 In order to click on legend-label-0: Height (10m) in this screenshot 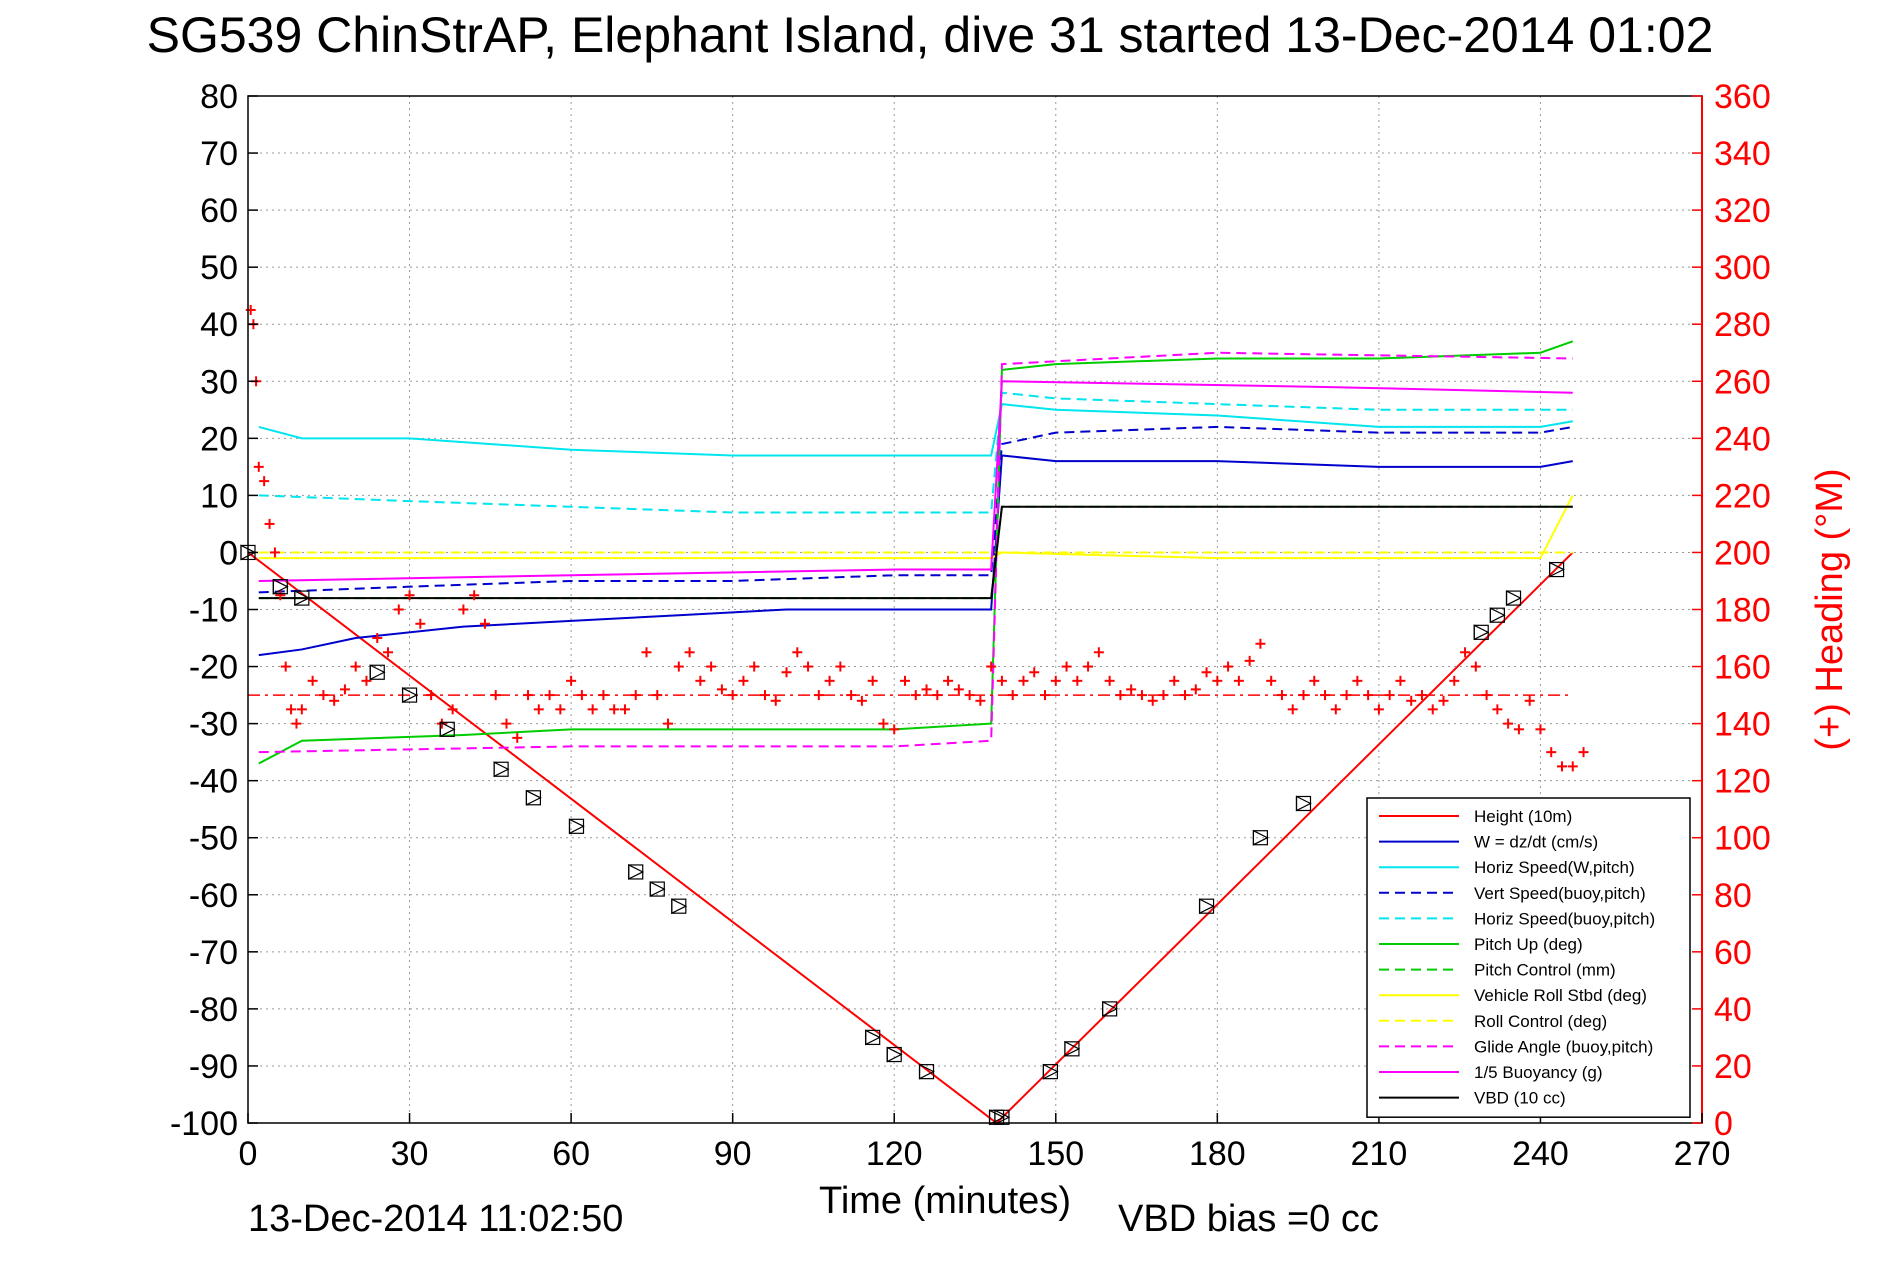, I will do `click(1523, 816)`.